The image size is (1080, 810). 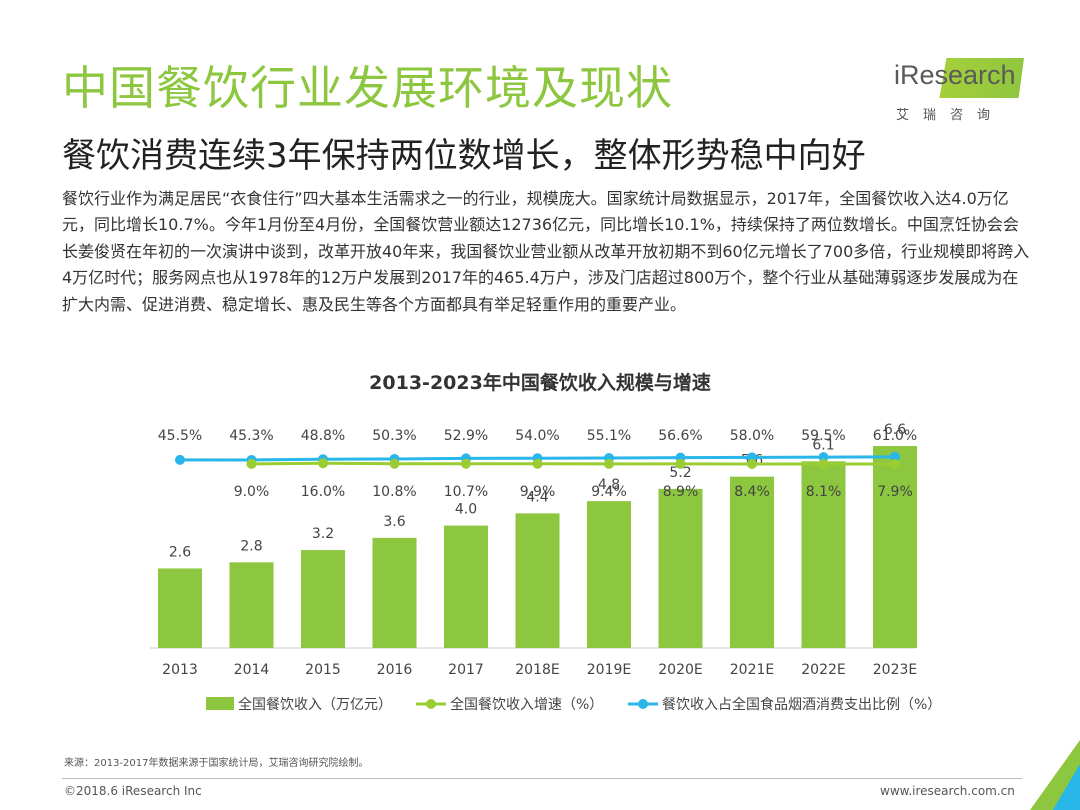 I want to click on revenue-bar-label: 6.6, so click(x=895, y=430).